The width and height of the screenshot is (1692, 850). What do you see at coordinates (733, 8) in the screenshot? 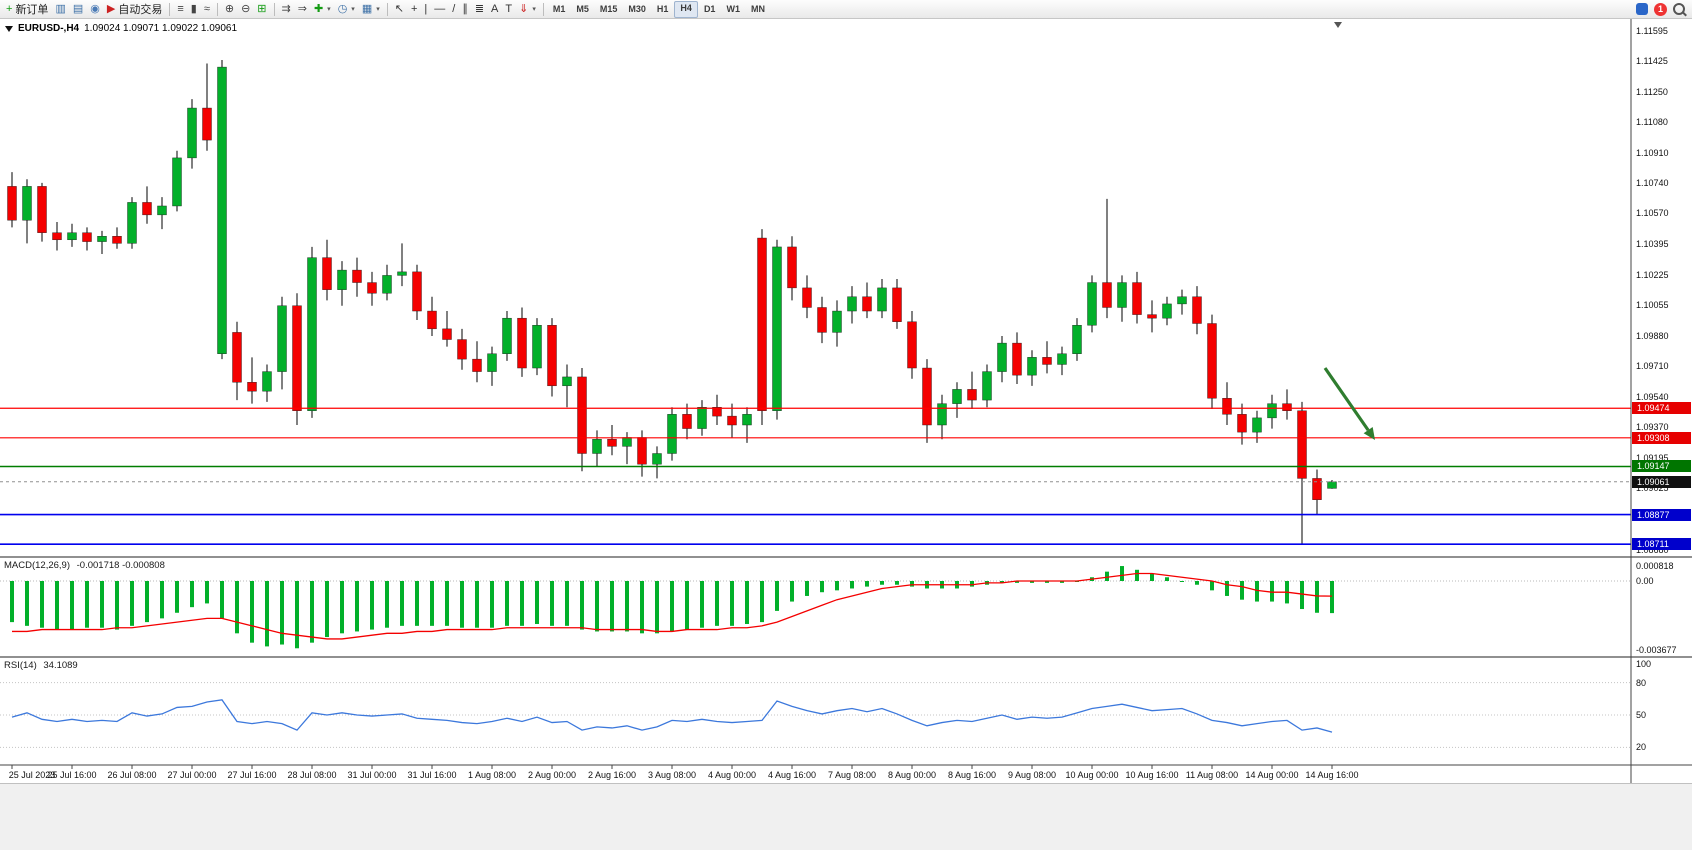
I see `timeframe-button-w1: W1` at bounding box center [733, 8].